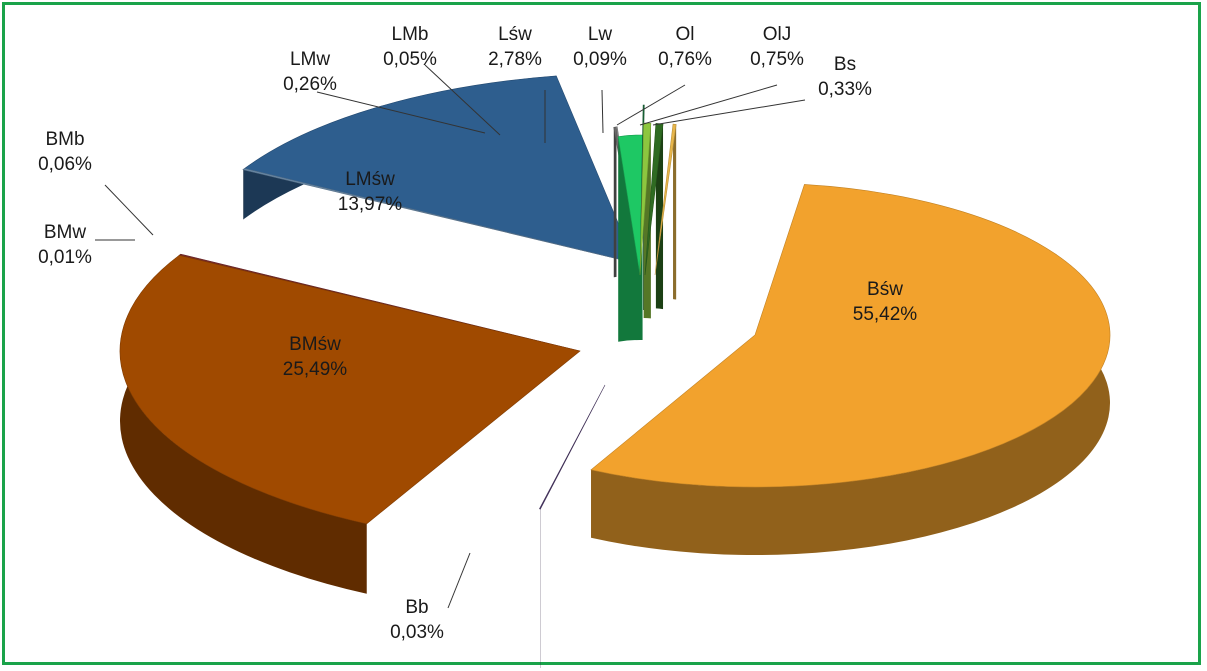 Image resolution: width=1207 pixels, height=671 pixels. I want to click on leader-line-LMw, so click(401, 112).